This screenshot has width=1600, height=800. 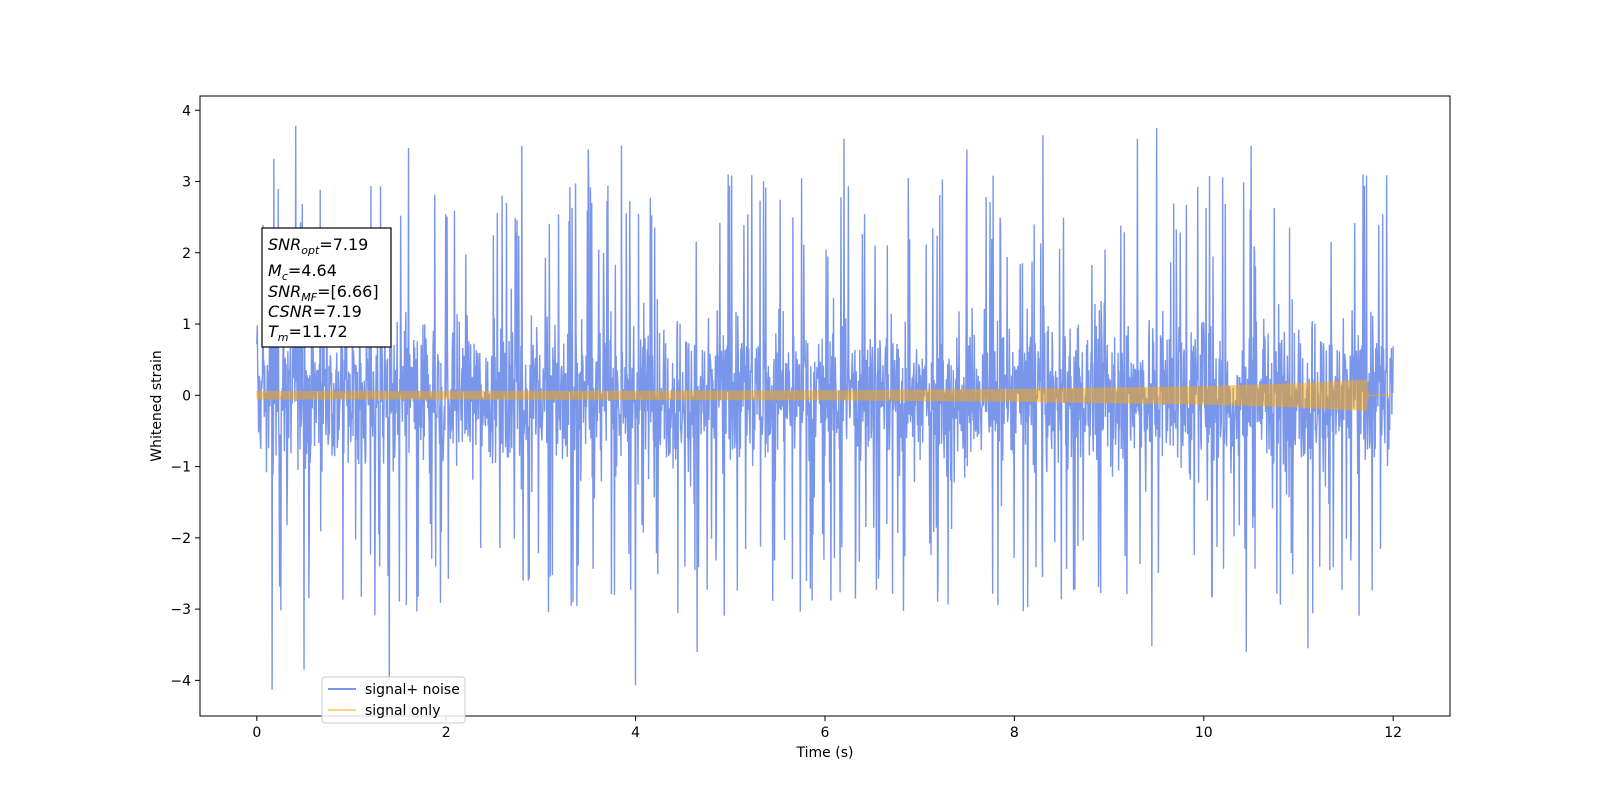 I want to click on x-axis-label: Time (s), so click(x=825, y=753).